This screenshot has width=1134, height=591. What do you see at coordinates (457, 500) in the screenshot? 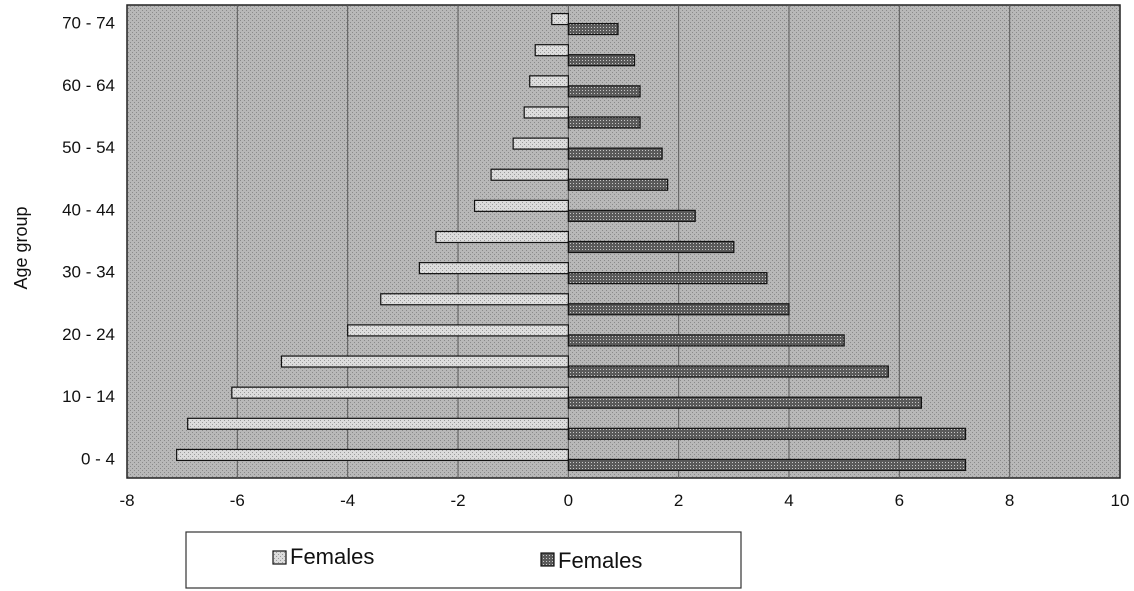
I see `x-tick-label: -2` at bounding box center [457, 500].